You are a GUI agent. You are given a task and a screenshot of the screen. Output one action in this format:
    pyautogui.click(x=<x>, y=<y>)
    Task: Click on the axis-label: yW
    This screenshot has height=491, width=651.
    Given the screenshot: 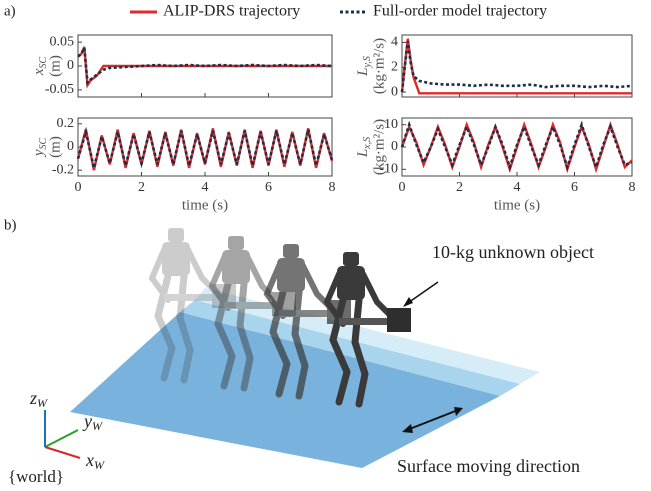 What is the action you would take?
    pyautogui.click(x=92, y=422)
    